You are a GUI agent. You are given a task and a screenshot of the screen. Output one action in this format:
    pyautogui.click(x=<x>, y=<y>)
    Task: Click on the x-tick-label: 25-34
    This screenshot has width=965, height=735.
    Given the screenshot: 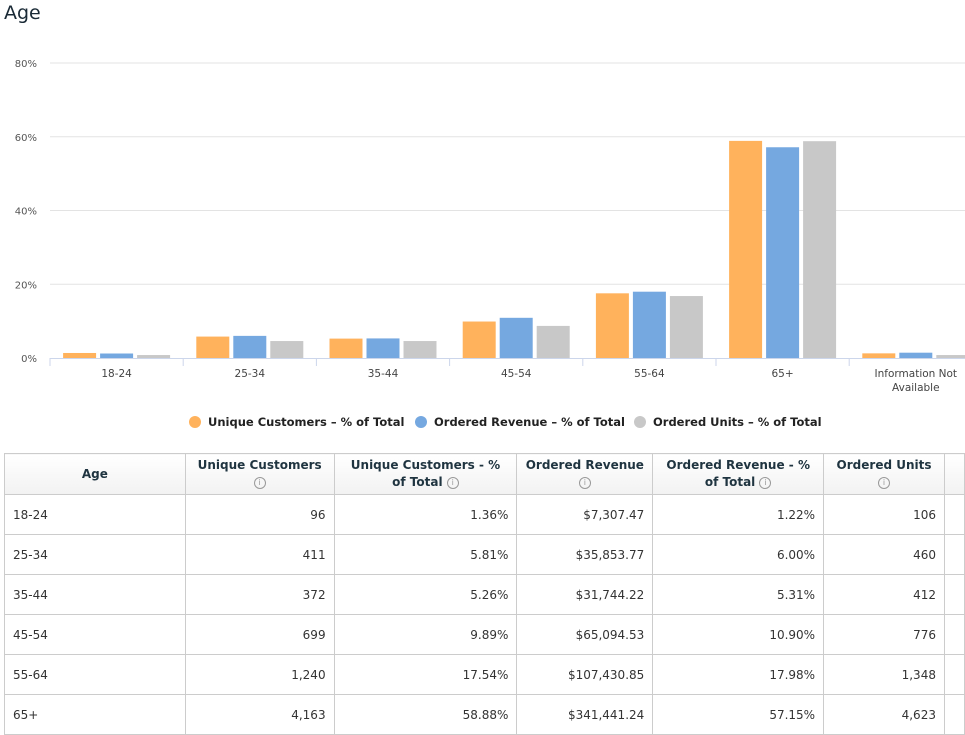 What is the action you would take?
    pyautogui.click(x=250, y=374)
    